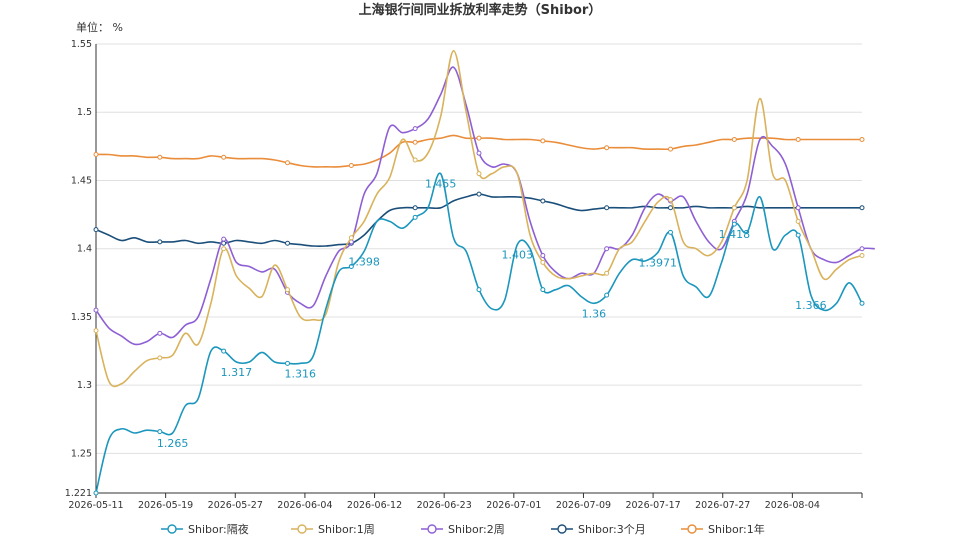  I want to click on x-tick-label: 2026-07-09, so click(583, 505).